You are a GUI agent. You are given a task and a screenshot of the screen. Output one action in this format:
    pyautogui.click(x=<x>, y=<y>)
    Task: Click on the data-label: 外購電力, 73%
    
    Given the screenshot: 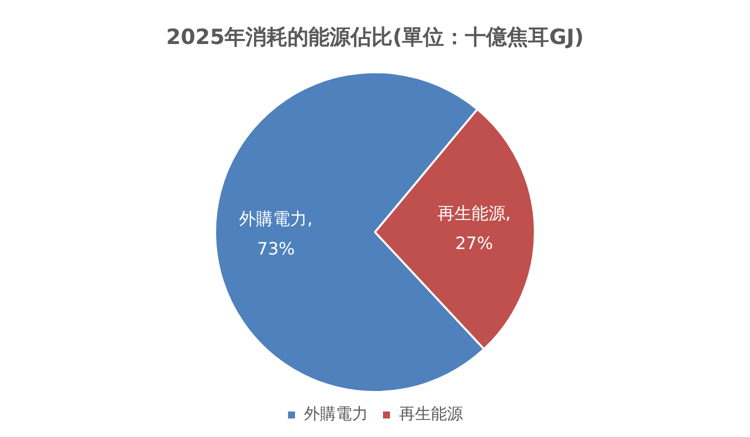 What is the action you would take?
    pyautogui.click(x=276, y=234)
    